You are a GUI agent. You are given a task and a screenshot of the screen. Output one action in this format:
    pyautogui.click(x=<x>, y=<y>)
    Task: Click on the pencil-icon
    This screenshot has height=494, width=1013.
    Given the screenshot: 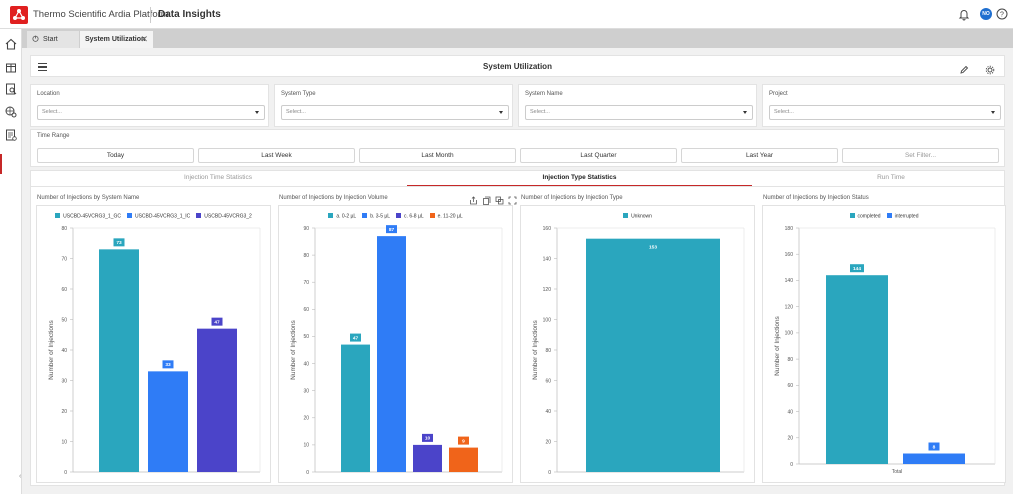 What is the action you would take?
    pyautogui.click(x=964, y=68)
    